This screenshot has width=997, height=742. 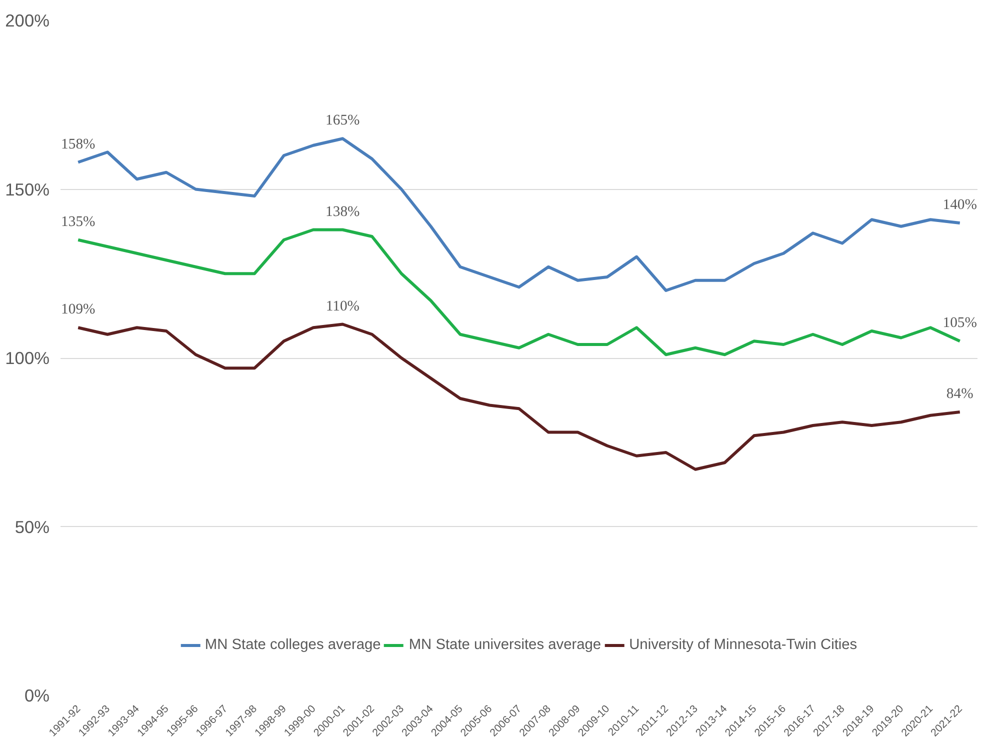 What do you see at coordinates (959, 323) in the screenshot?
I see `data-label: 105%` at bounding box center [959, 323].